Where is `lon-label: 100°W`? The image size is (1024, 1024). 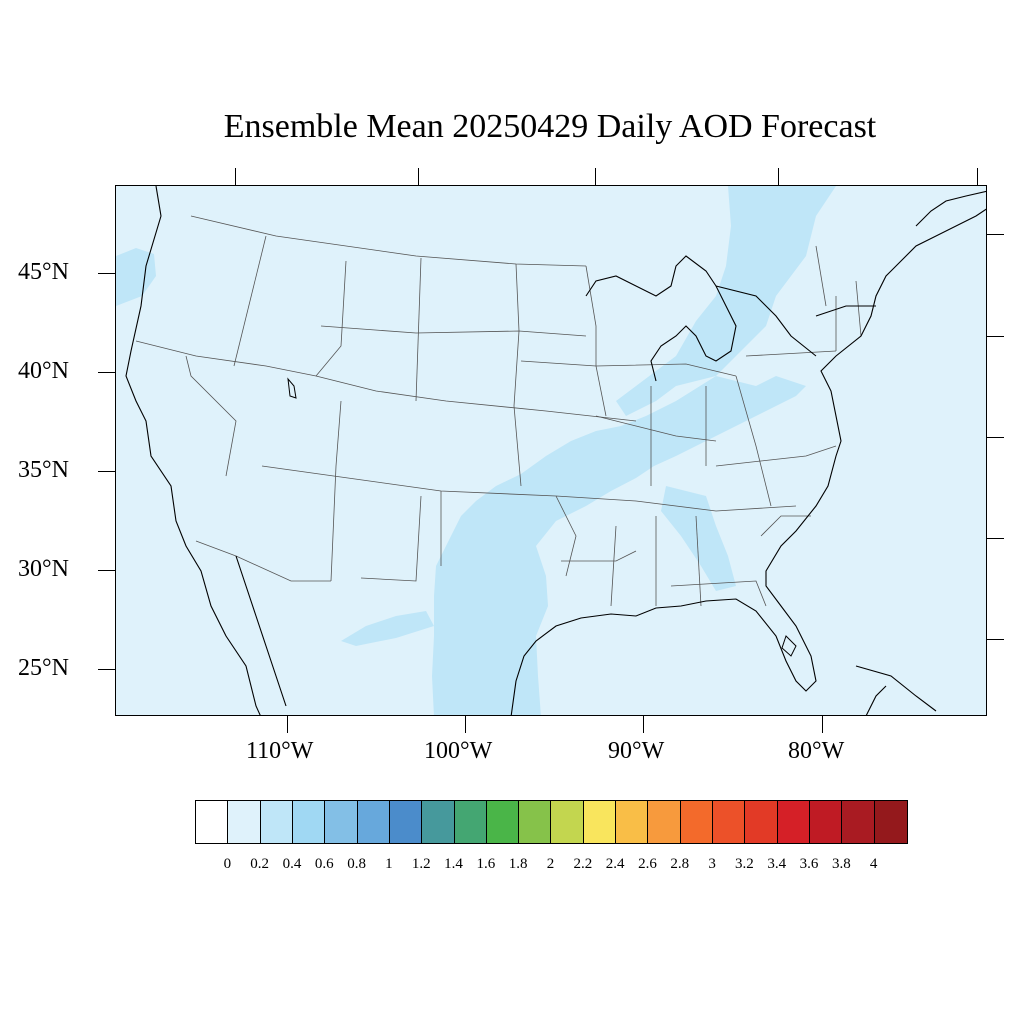
lon-label: 100°W is located at coordinates (458, 751).